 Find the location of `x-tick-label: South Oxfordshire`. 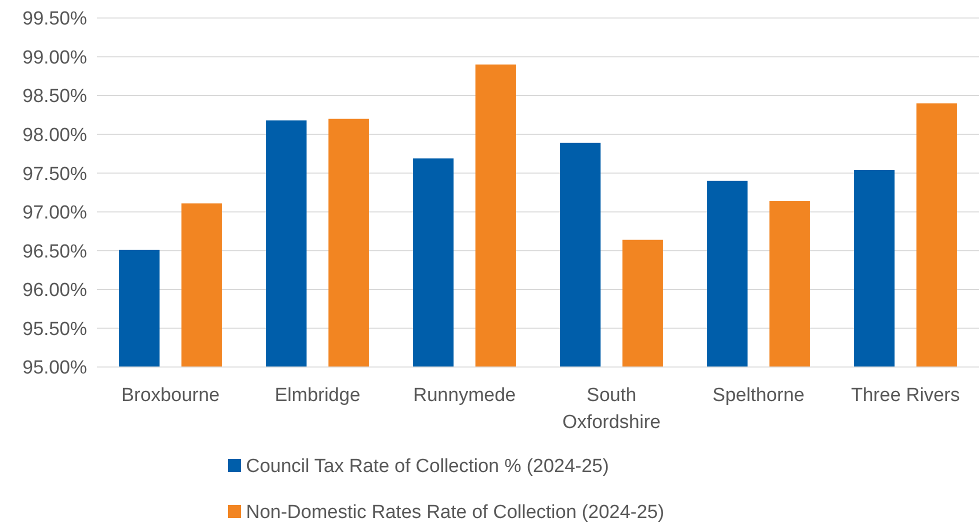

x-tick-label: South Oxfordshire is located at coordinates (611, 409).